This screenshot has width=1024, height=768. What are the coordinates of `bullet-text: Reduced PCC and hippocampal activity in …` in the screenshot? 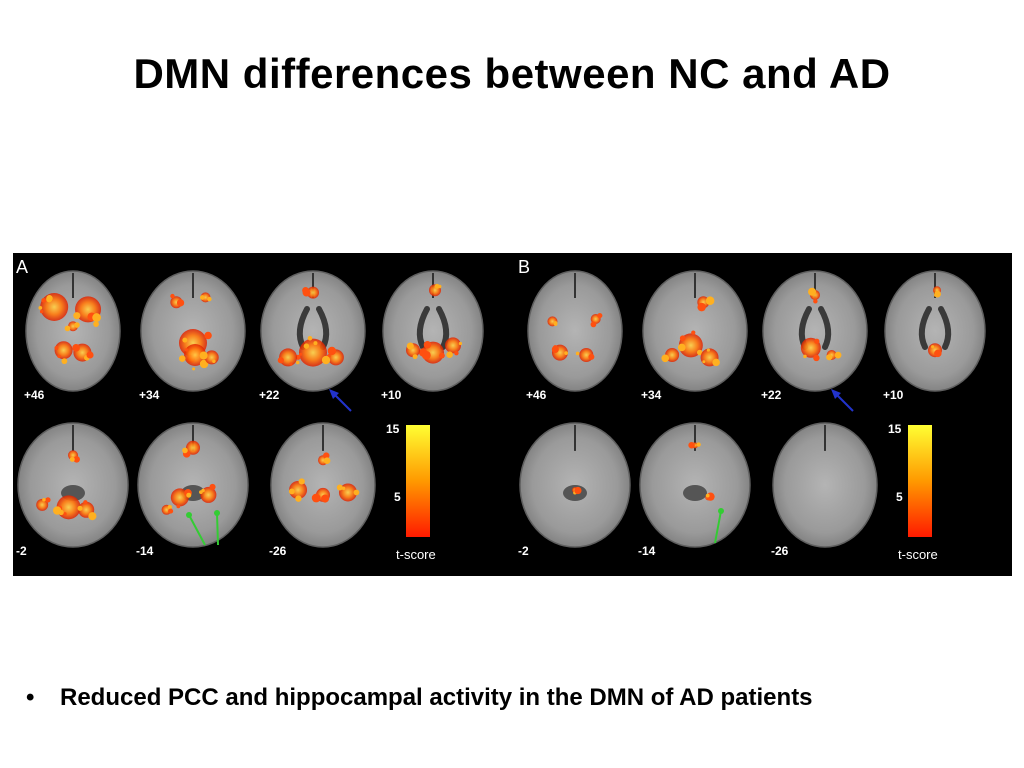 It's located at (436, 697).